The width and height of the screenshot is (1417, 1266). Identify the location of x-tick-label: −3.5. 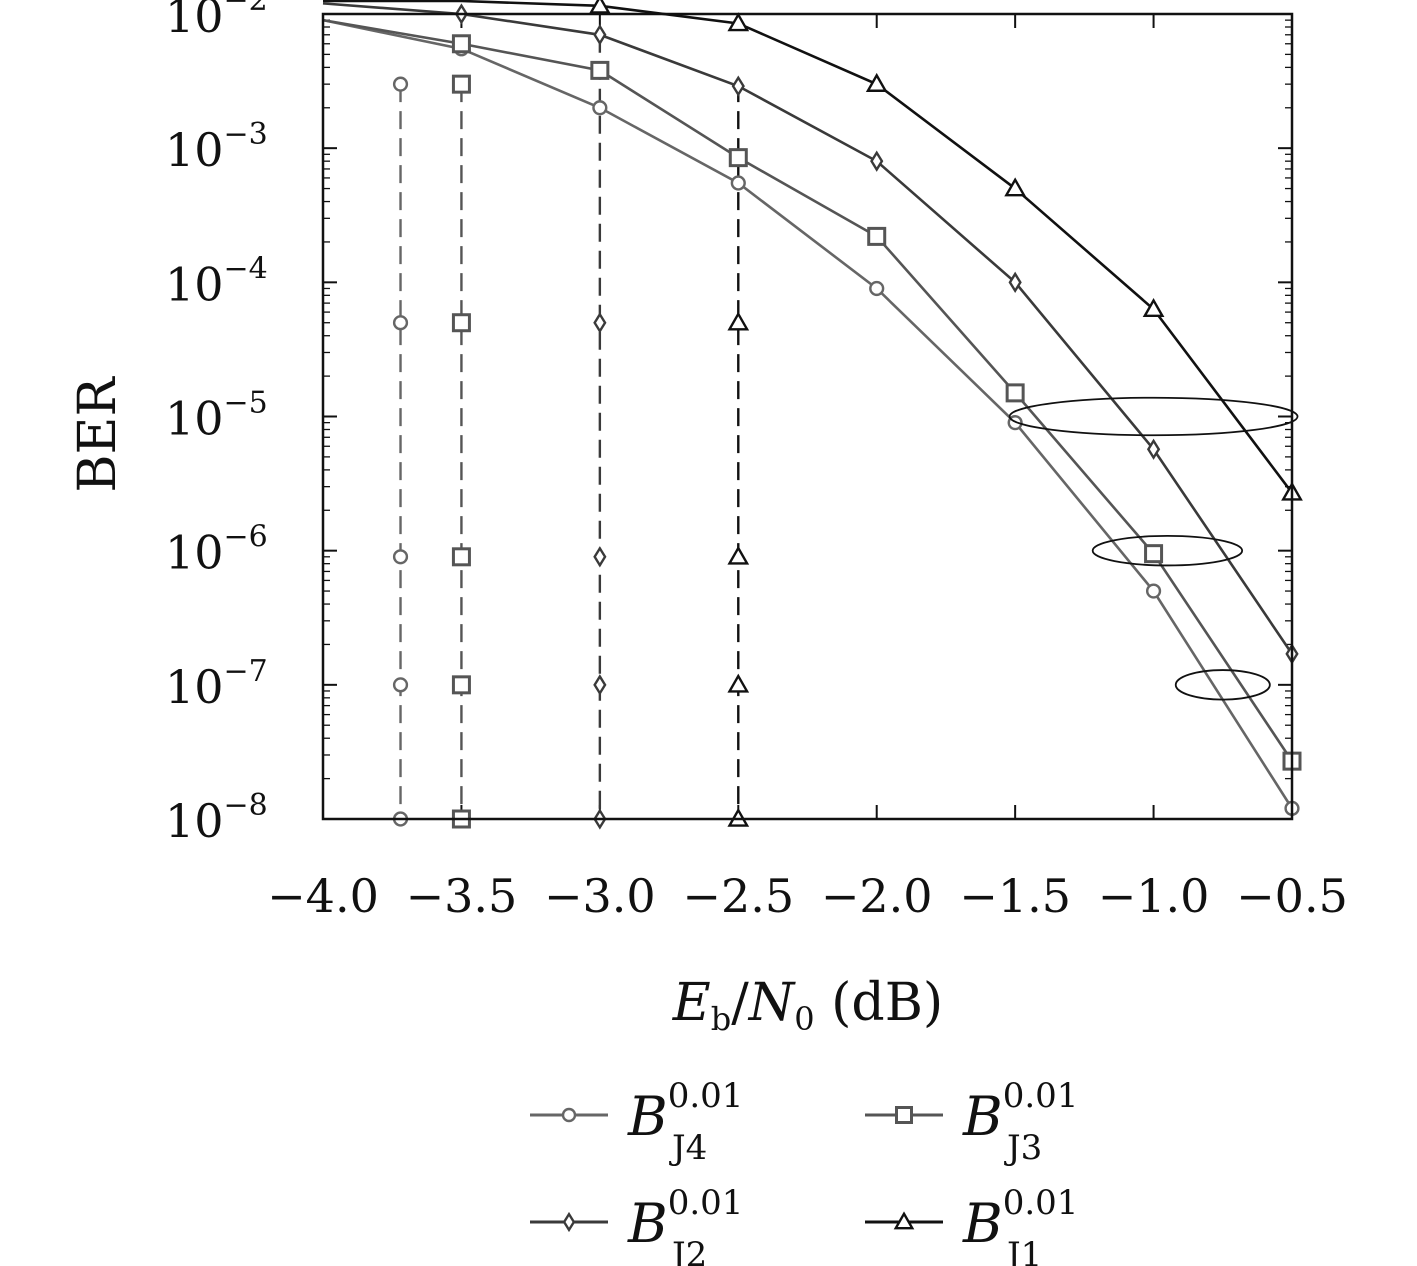
(462, 896).